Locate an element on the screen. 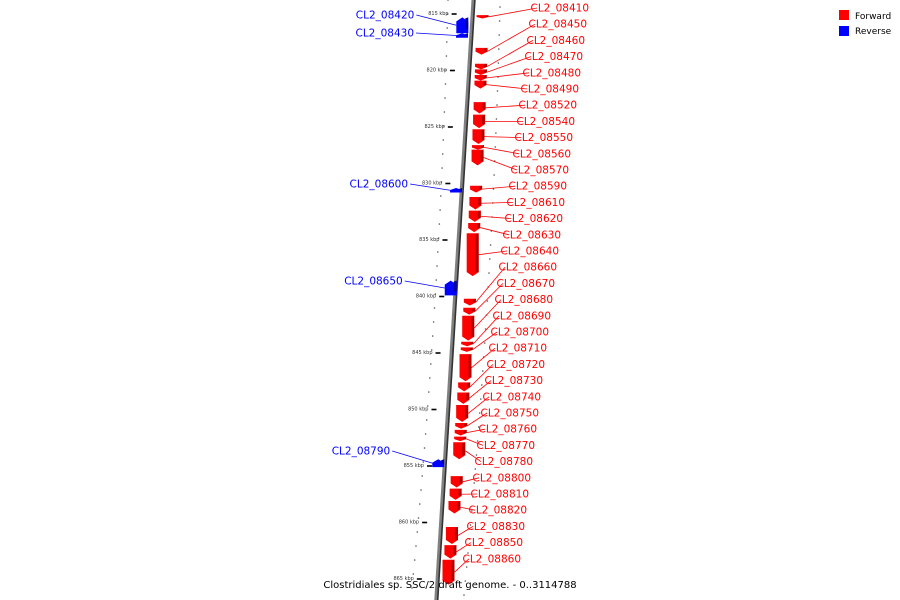 This screenshot has width=900, height=600. genome-backbone is located at coordinates (454, 300).